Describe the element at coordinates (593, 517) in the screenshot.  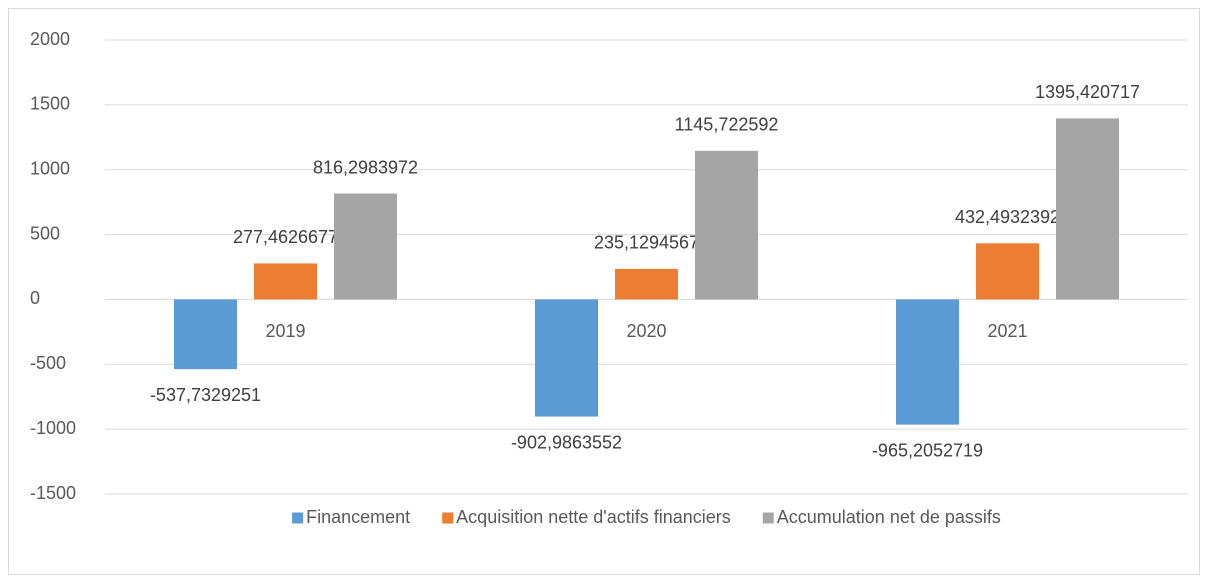
I see `legend-label: Acquisition nette d'actifs financiers` at that location.